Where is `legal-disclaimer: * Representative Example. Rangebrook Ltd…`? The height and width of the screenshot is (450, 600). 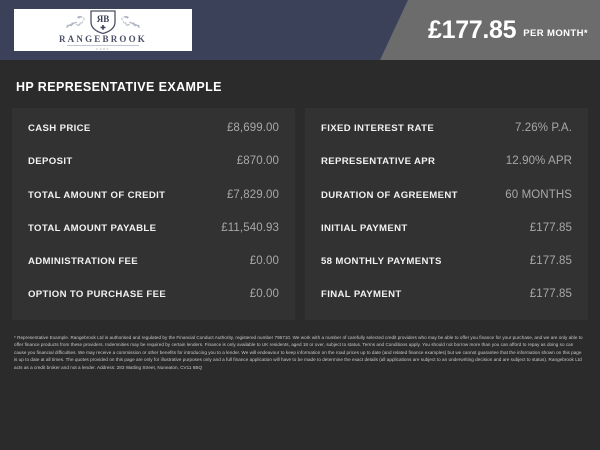 legal-disclaimer: * Representative Example. Rangebrook Ltd… is located at coordinates (298, 352).